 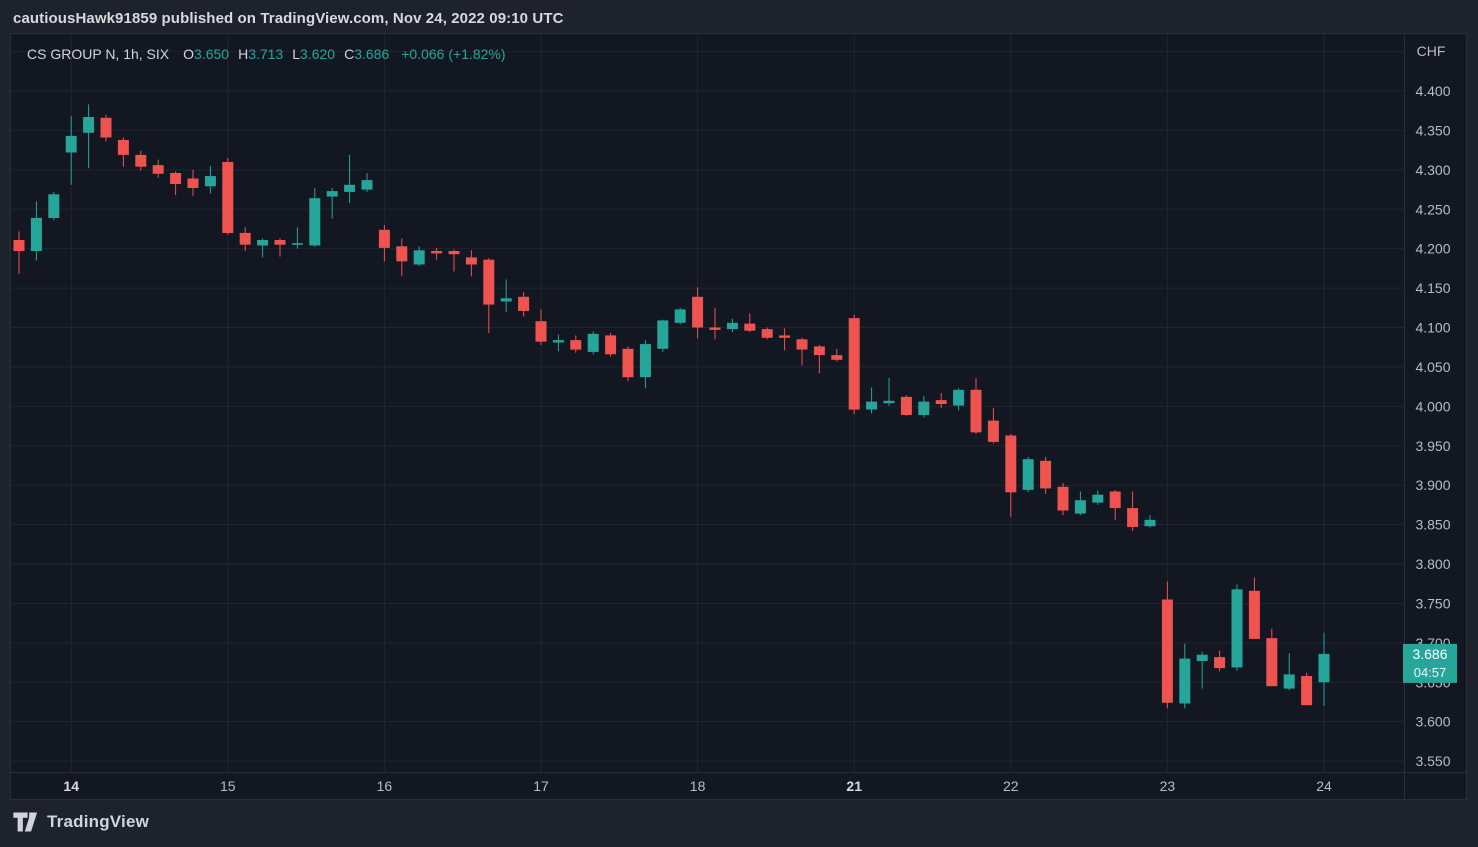 What do you see at coordinates (98, 54) in the screenshot?
I see `symbol-title: CS GROUP N, 1h, SIX` at bounding box center [98, 54].